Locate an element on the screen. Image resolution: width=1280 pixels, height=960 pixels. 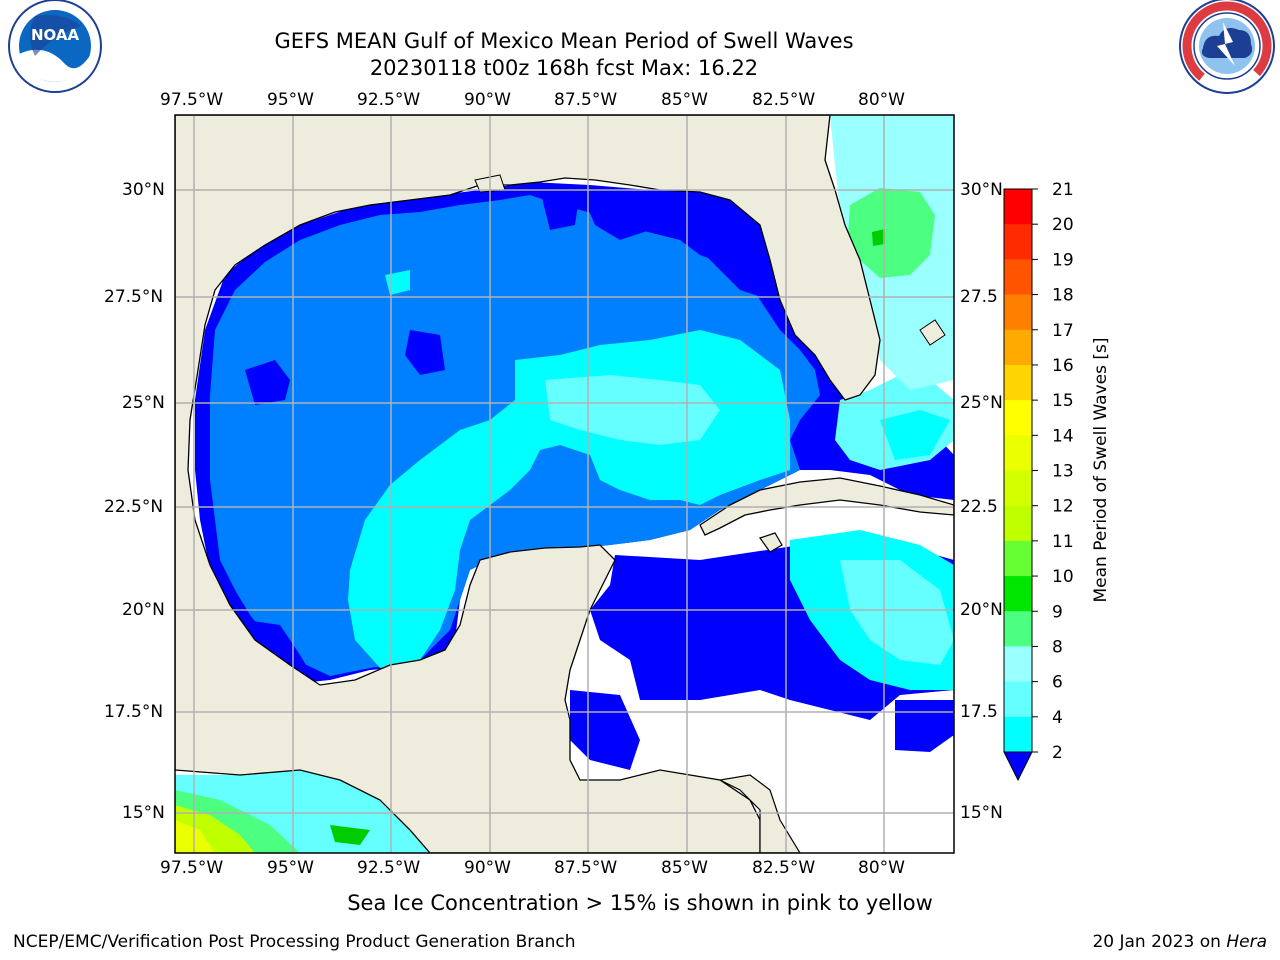
colorbar-tick-label: 12 is located at coordinates (1063, 507).